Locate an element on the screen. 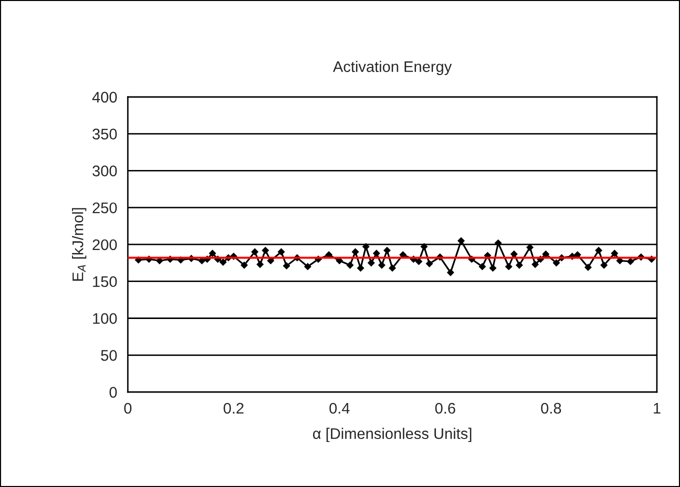 This screenshot has width=680, height=487. y-tick-label: 150 is located at coordinates (105, 282).